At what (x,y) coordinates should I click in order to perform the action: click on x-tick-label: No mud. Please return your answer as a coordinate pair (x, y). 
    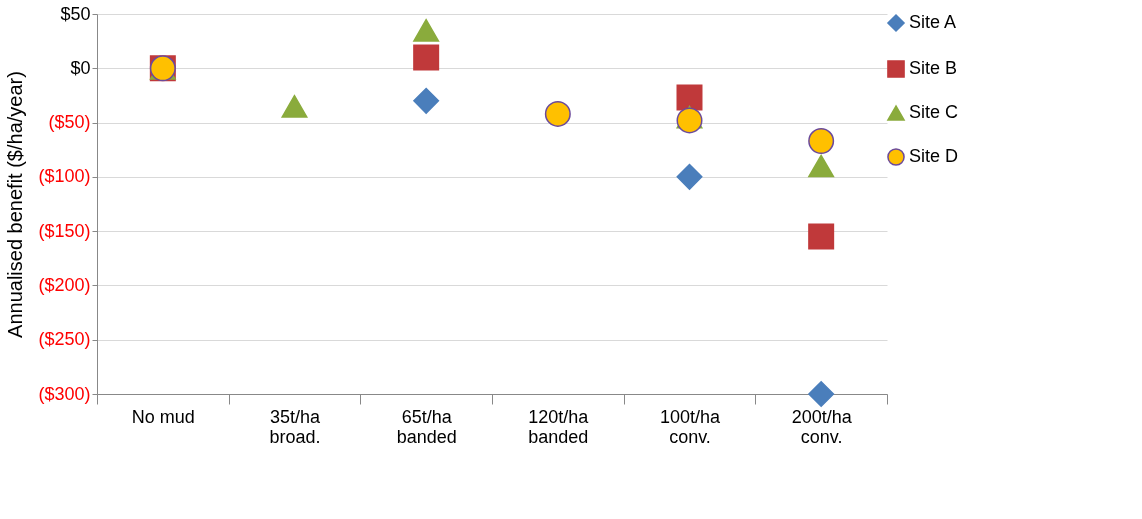
    Looking at the image, I should click on (163, 416).